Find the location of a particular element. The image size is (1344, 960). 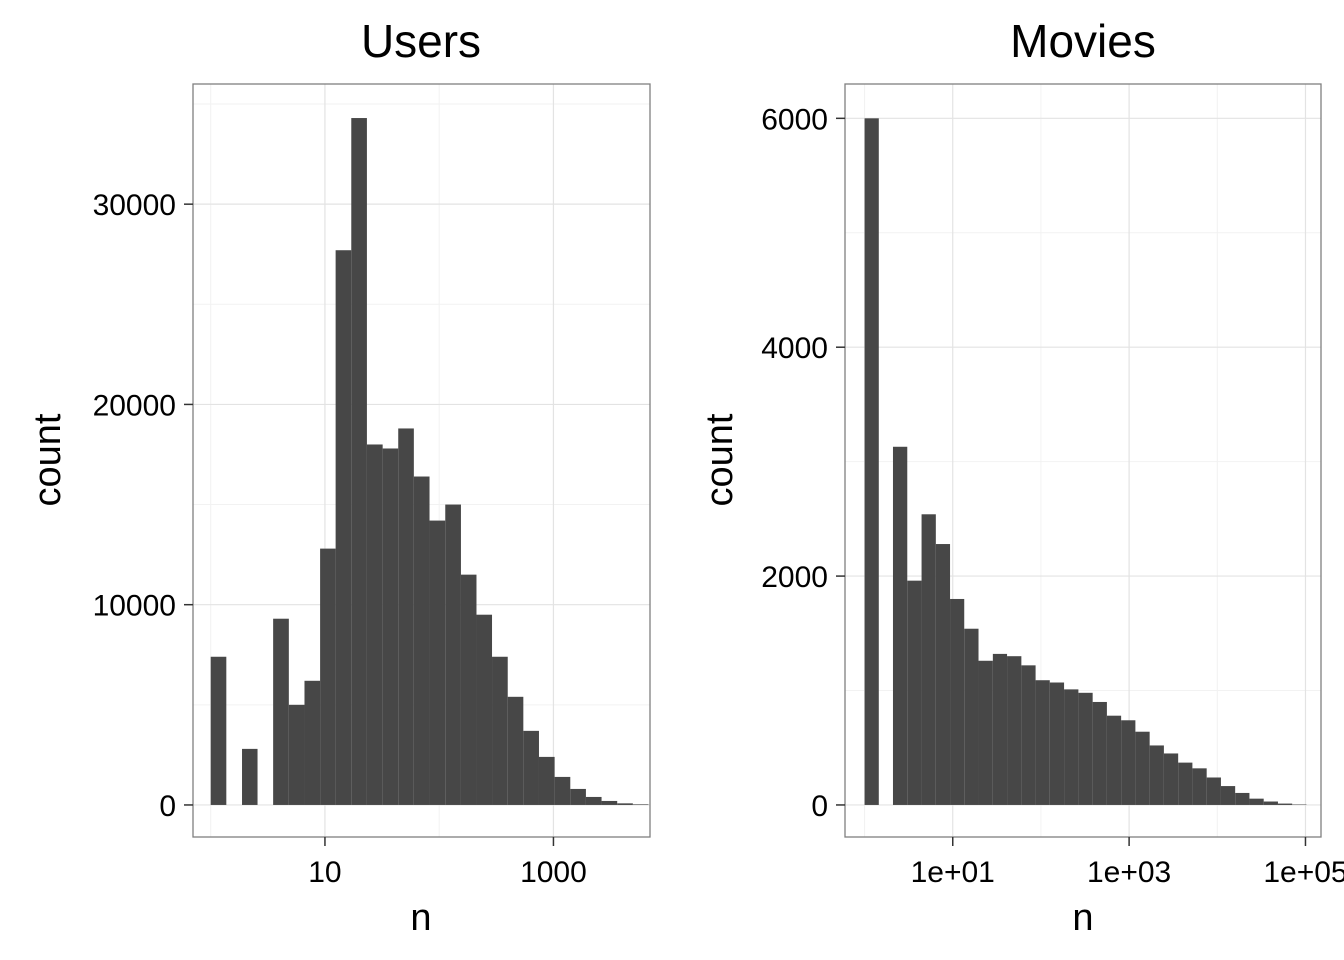

movies-x-axis-title: n is located at coordinates (1082, 918).